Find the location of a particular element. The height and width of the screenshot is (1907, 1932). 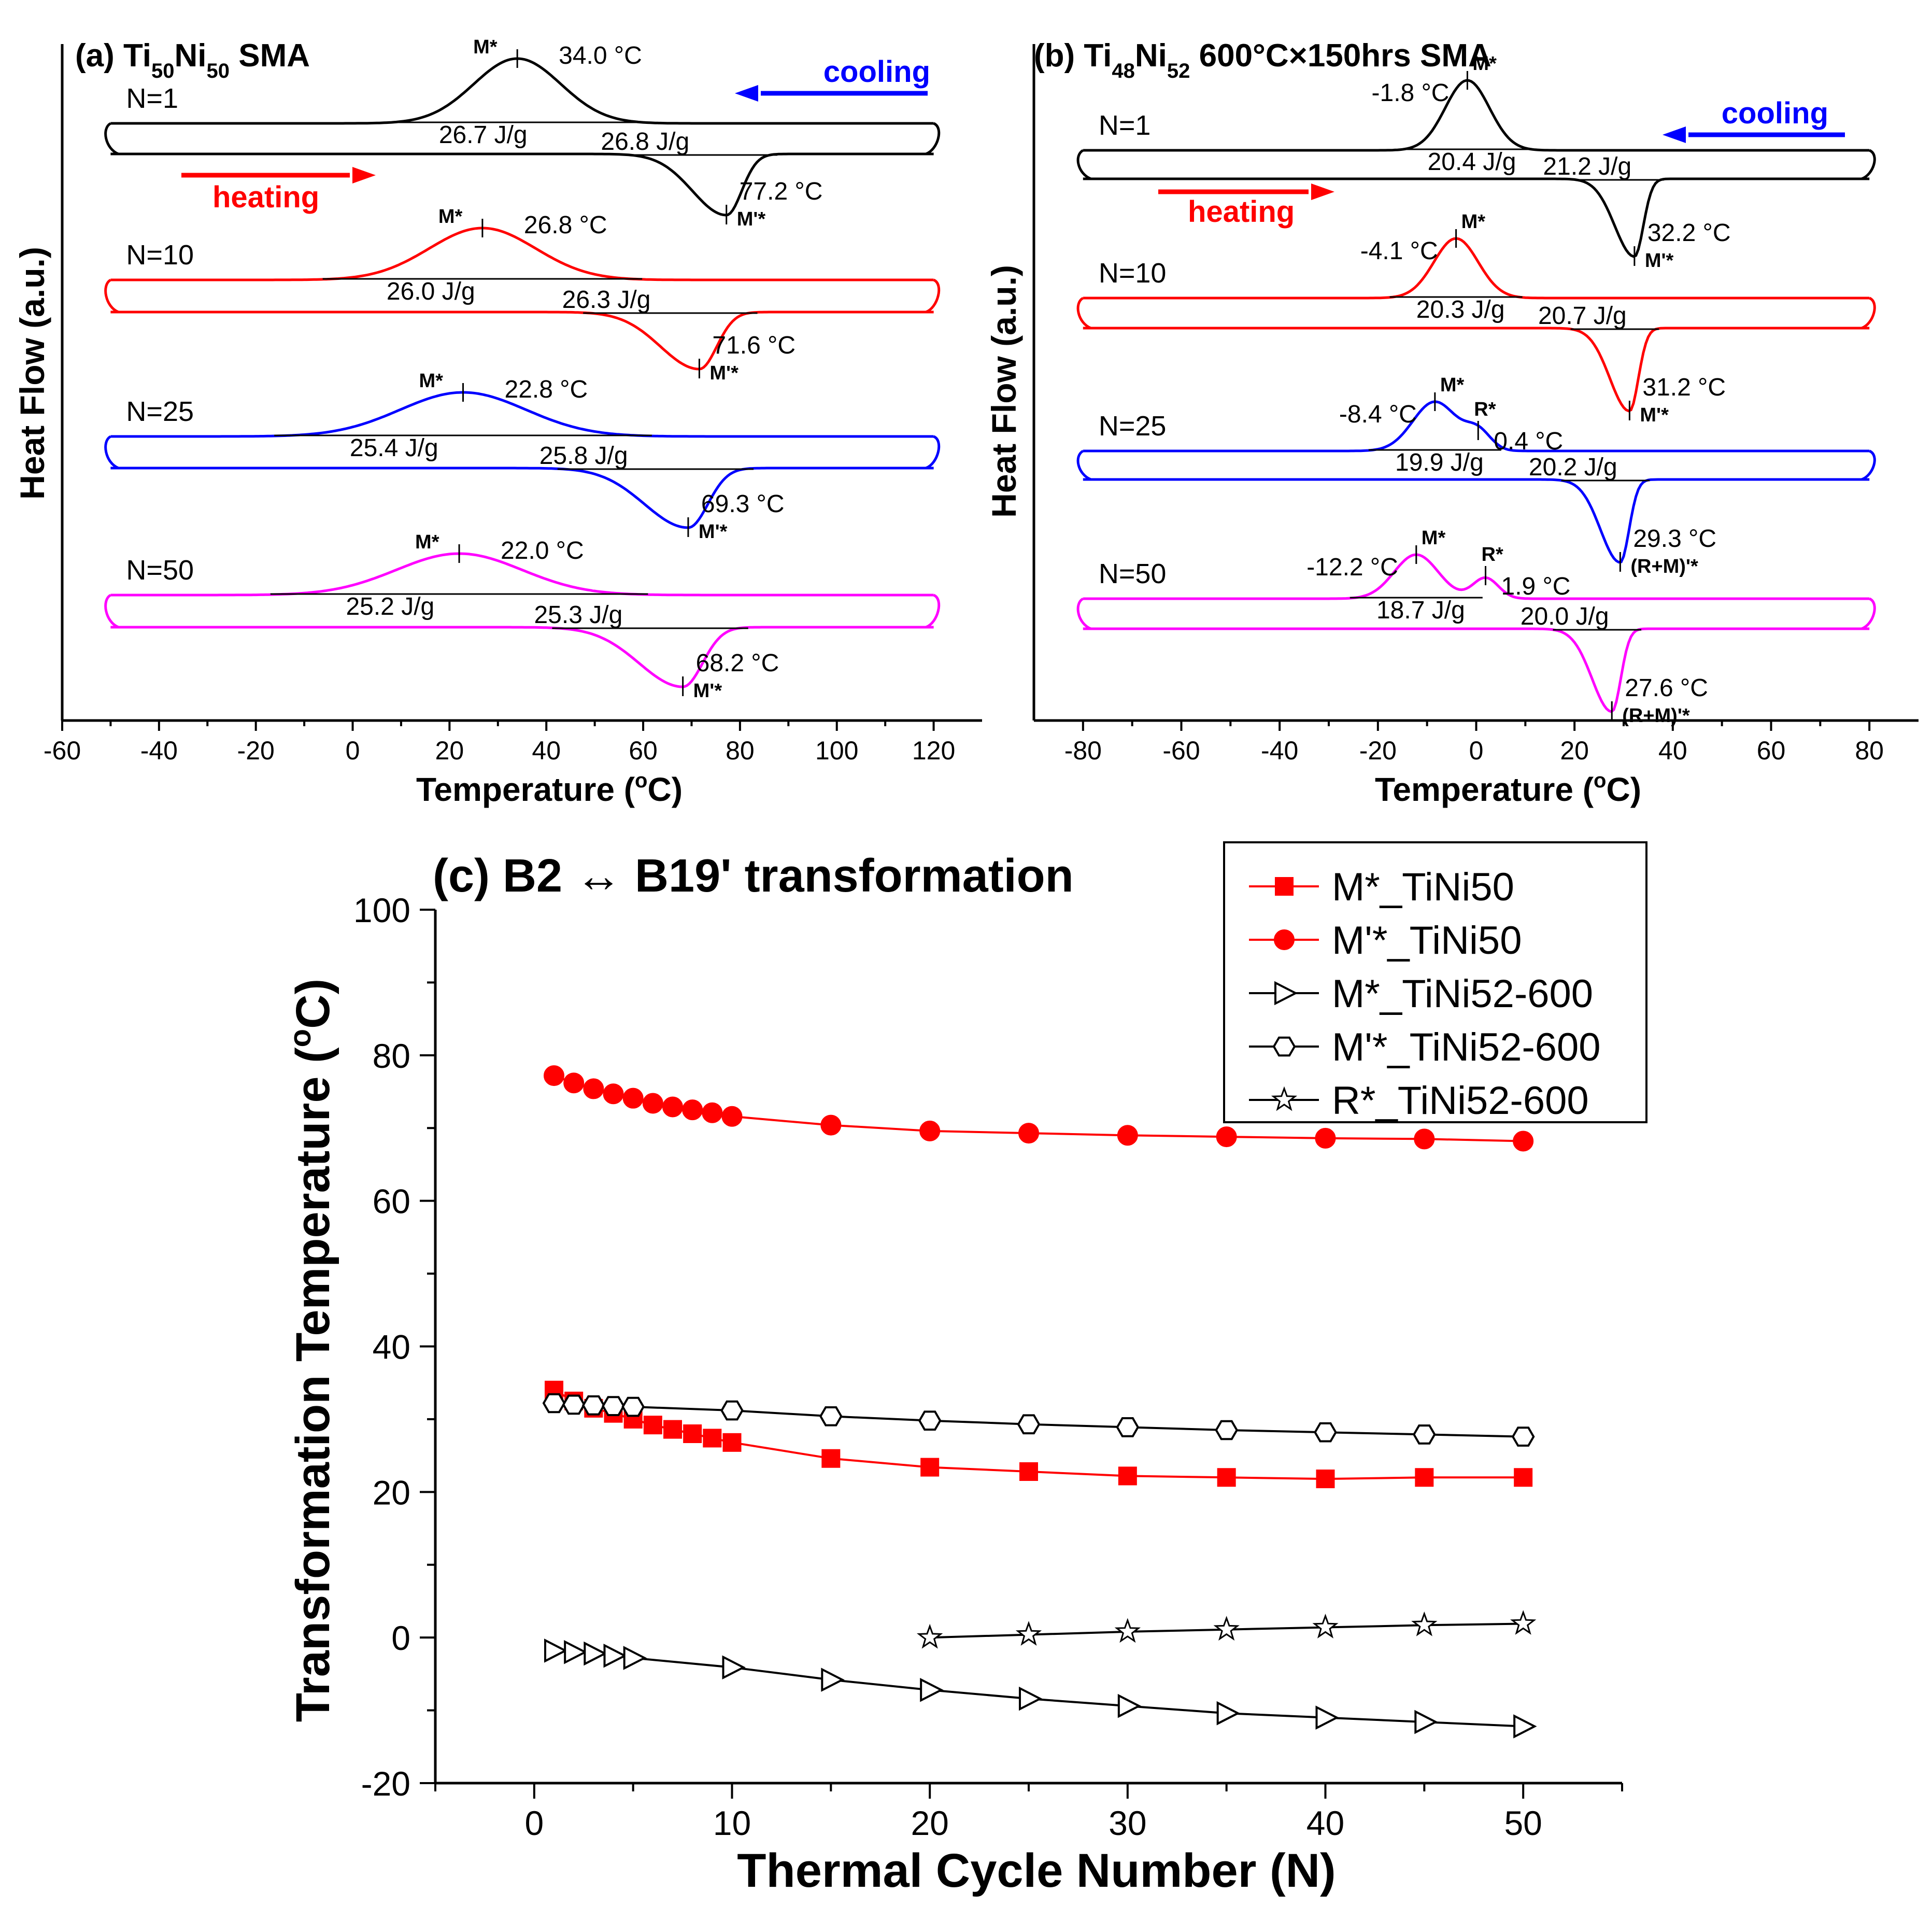

panel-b-xtick-label: 20 is located at coordinates (1574, 751).